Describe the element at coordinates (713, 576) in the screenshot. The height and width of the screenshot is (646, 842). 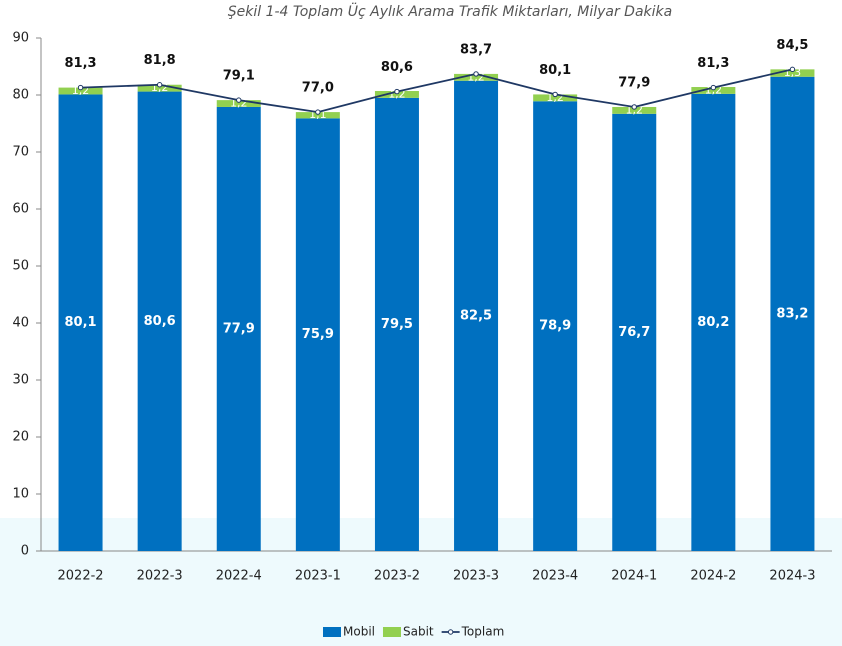
I see `x-tick-label: 2024-2` at that location.